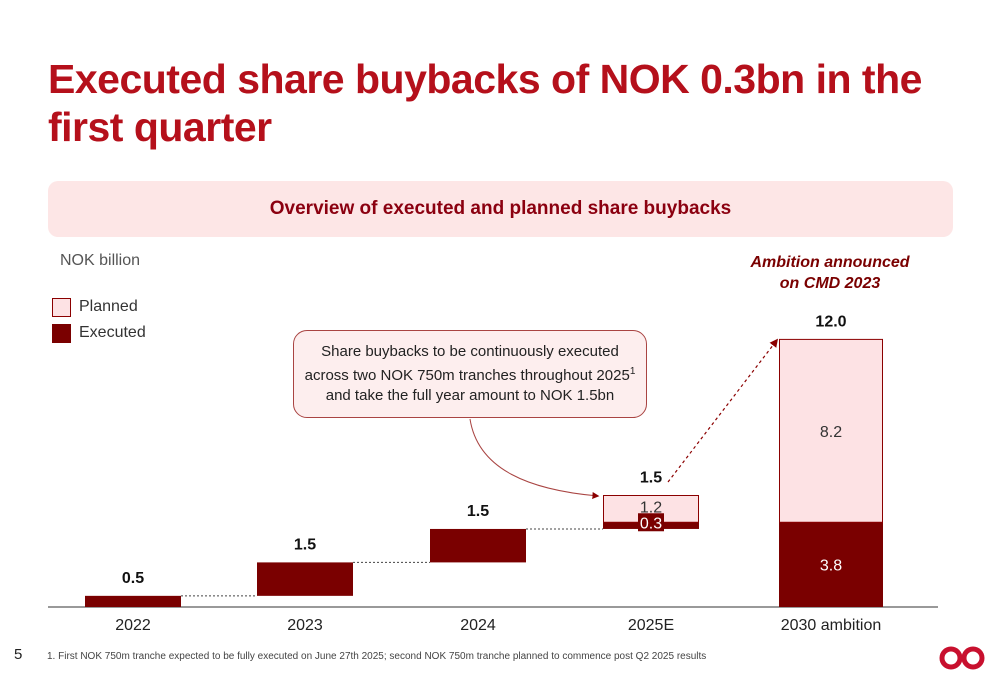 Image resolution: width=1000 pixels, height=685 pixels. I want to click on total-label-2025e: 1.5, so click(651, 478).